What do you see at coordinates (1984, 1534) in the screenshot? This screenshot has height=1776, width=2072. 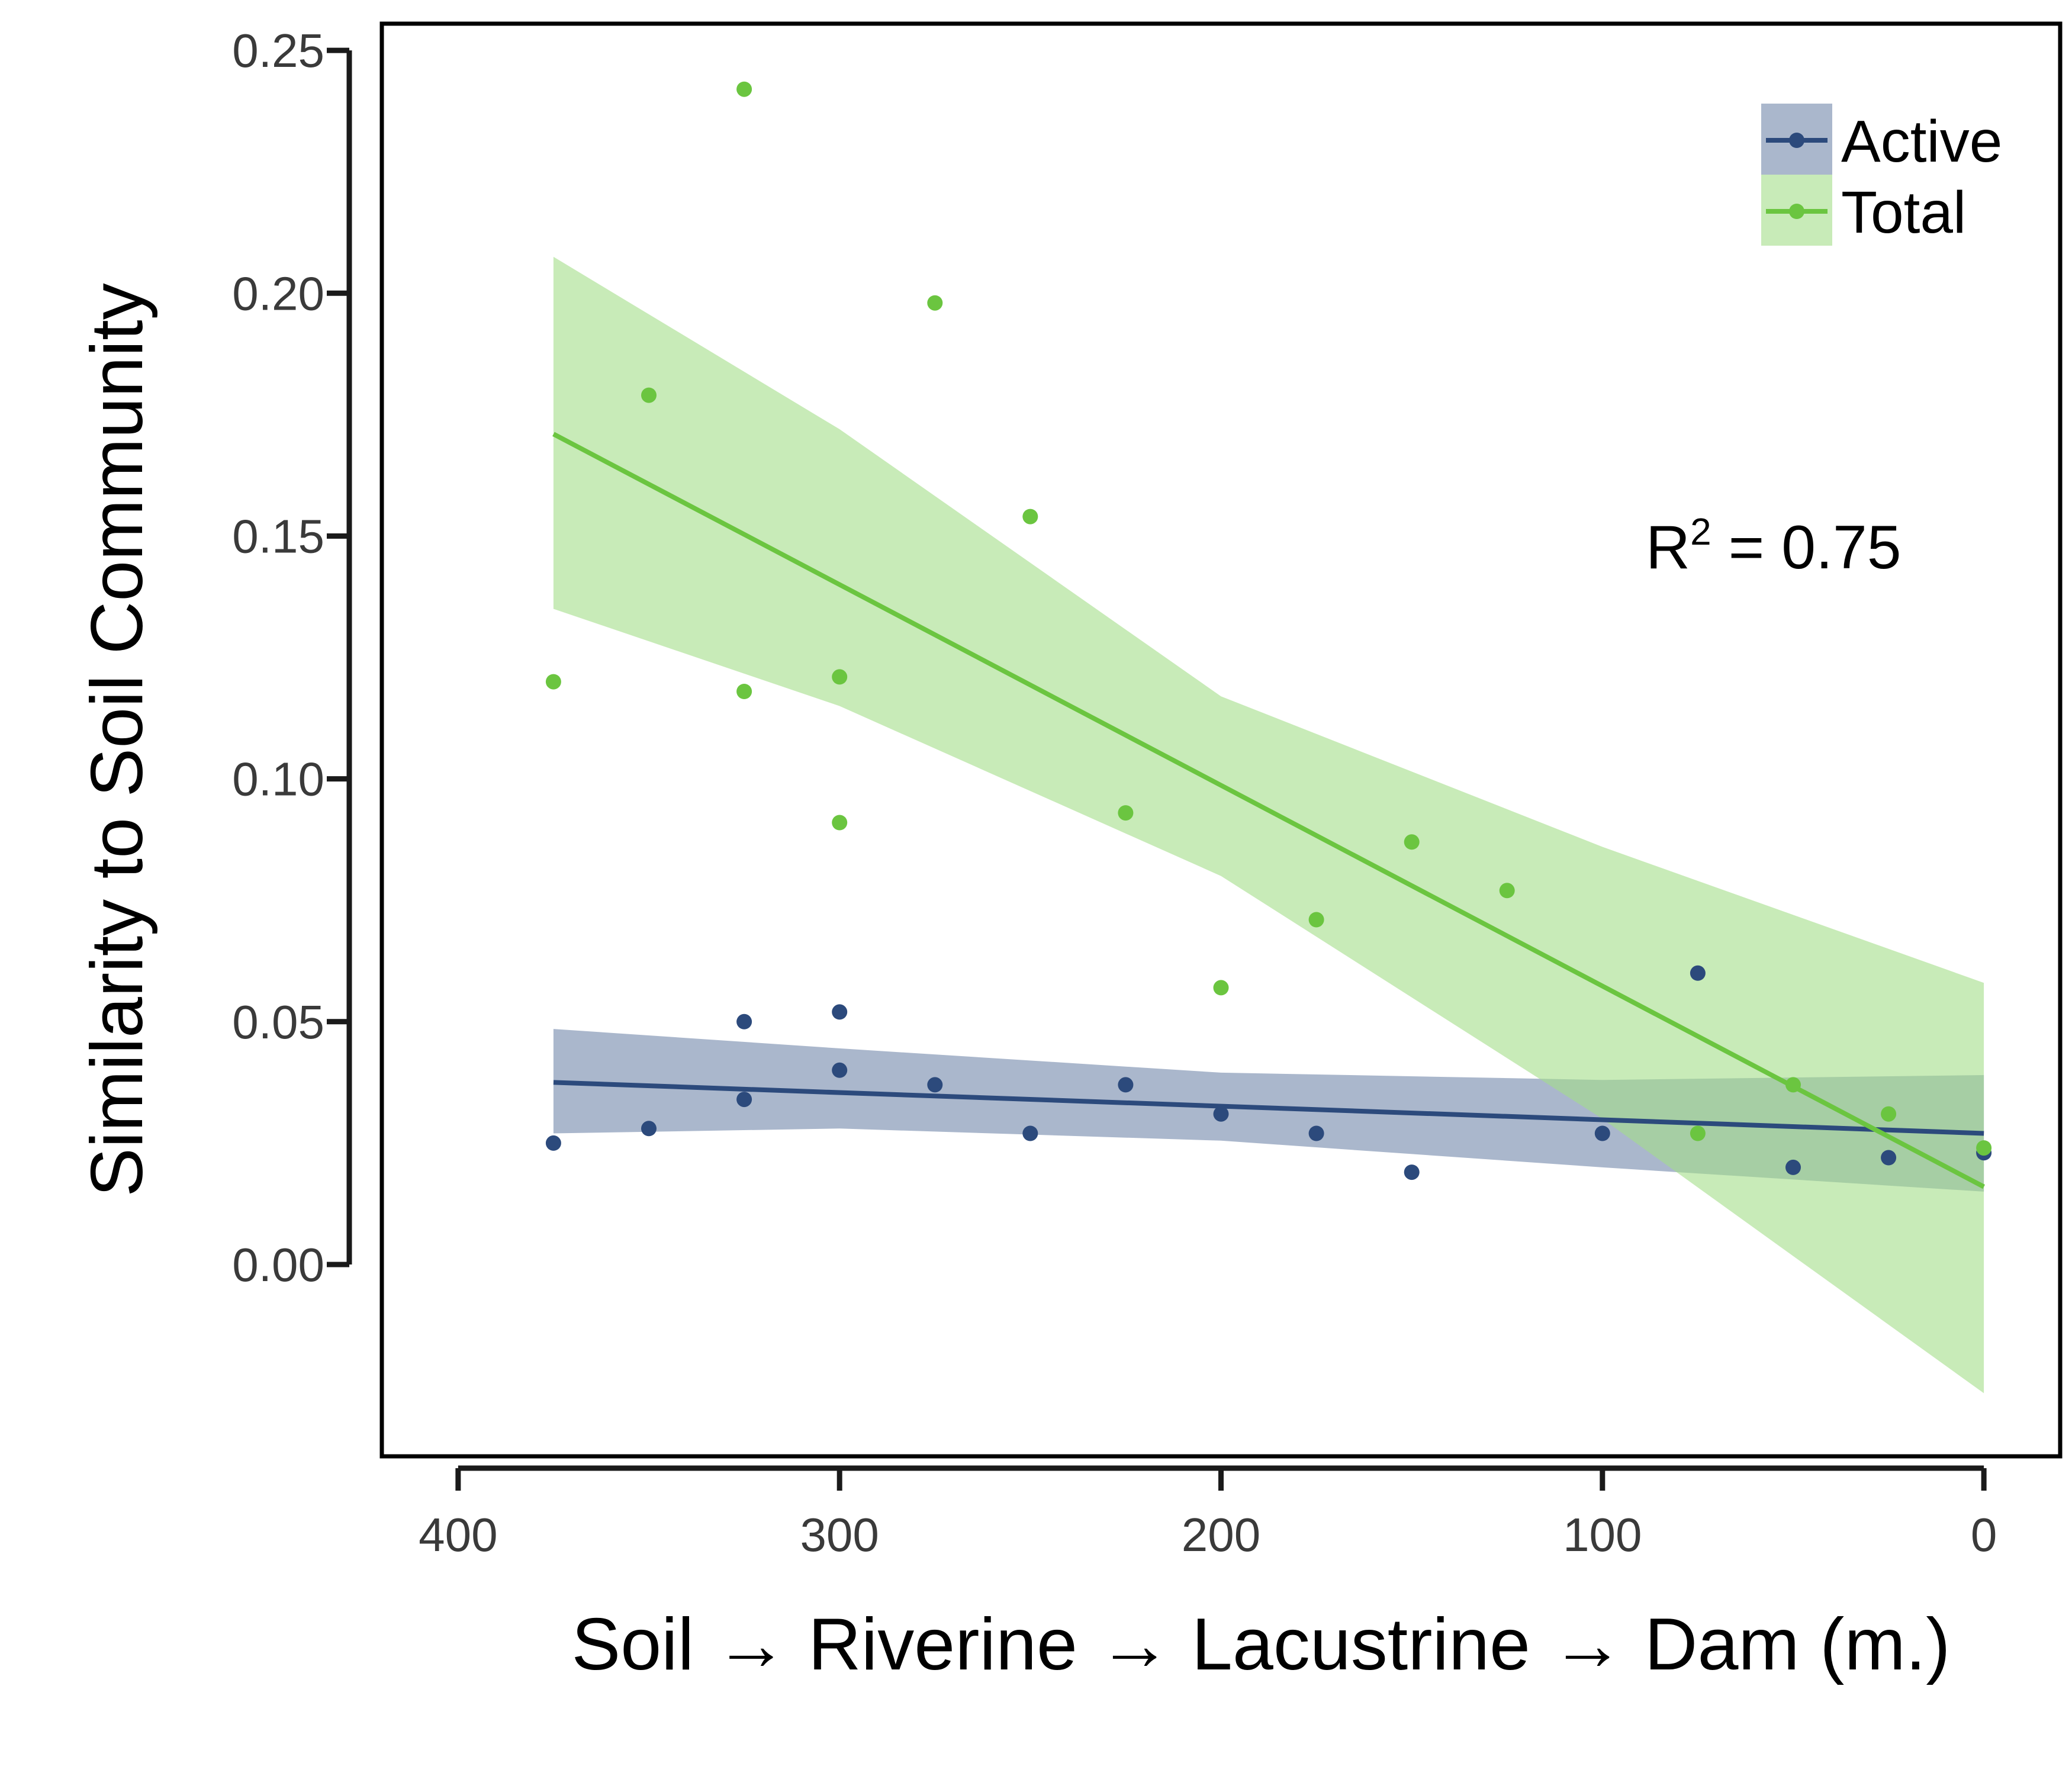 I see `x-tick-label: 0` at bounding box center [1984, 1534].